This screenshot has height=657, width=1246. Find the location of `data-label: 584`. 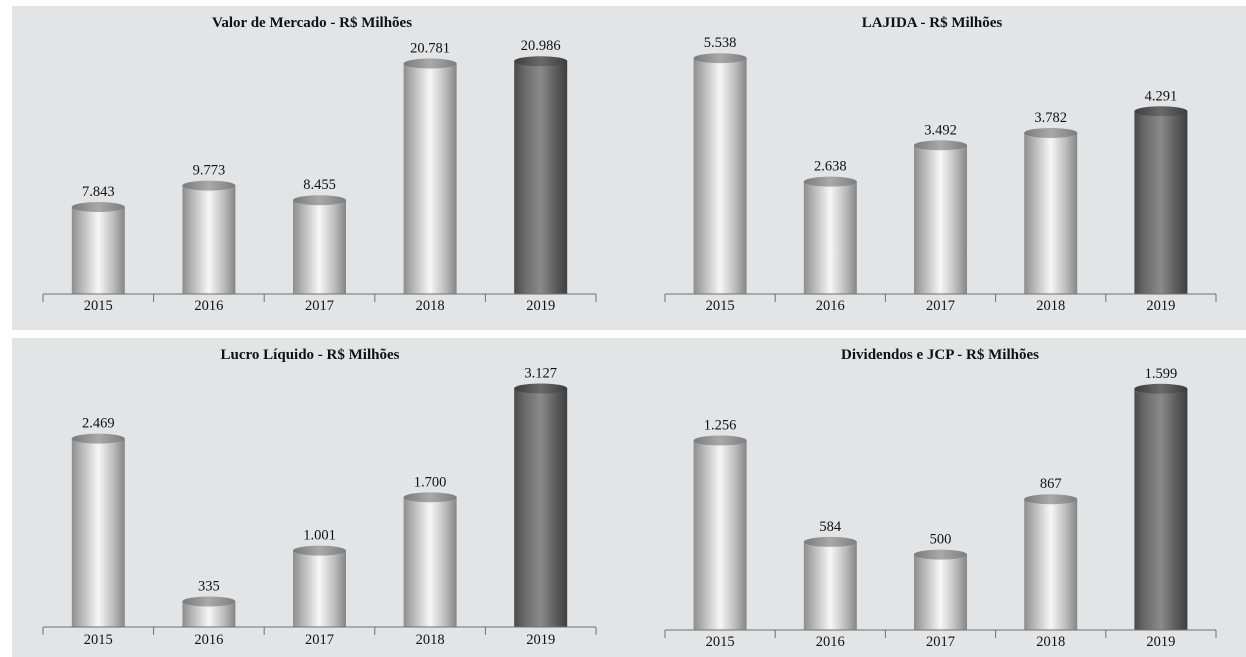

data-label: 584 is located at coordinates (830, 527).